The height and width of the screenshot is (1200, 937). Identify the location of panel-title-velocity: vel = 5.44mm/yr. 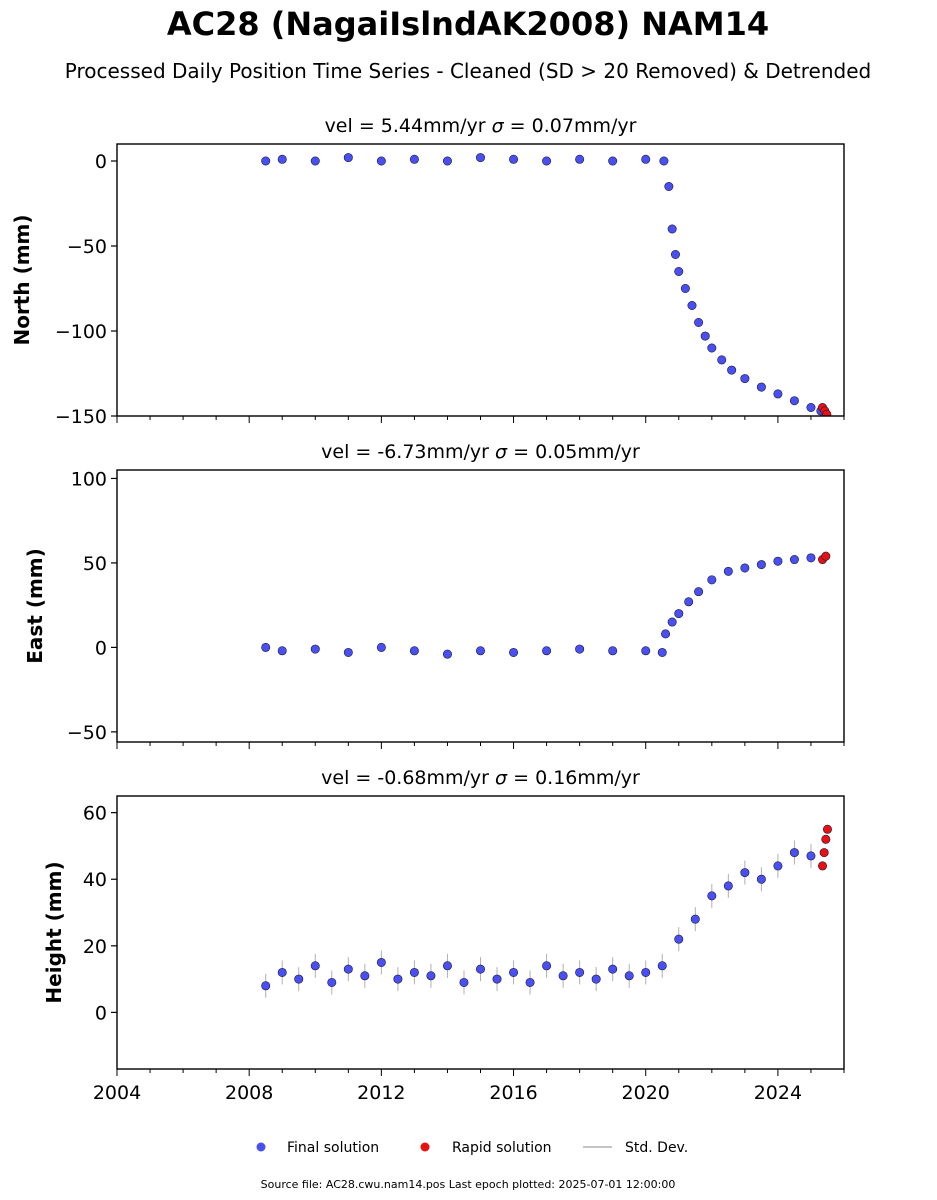
(408, 126).